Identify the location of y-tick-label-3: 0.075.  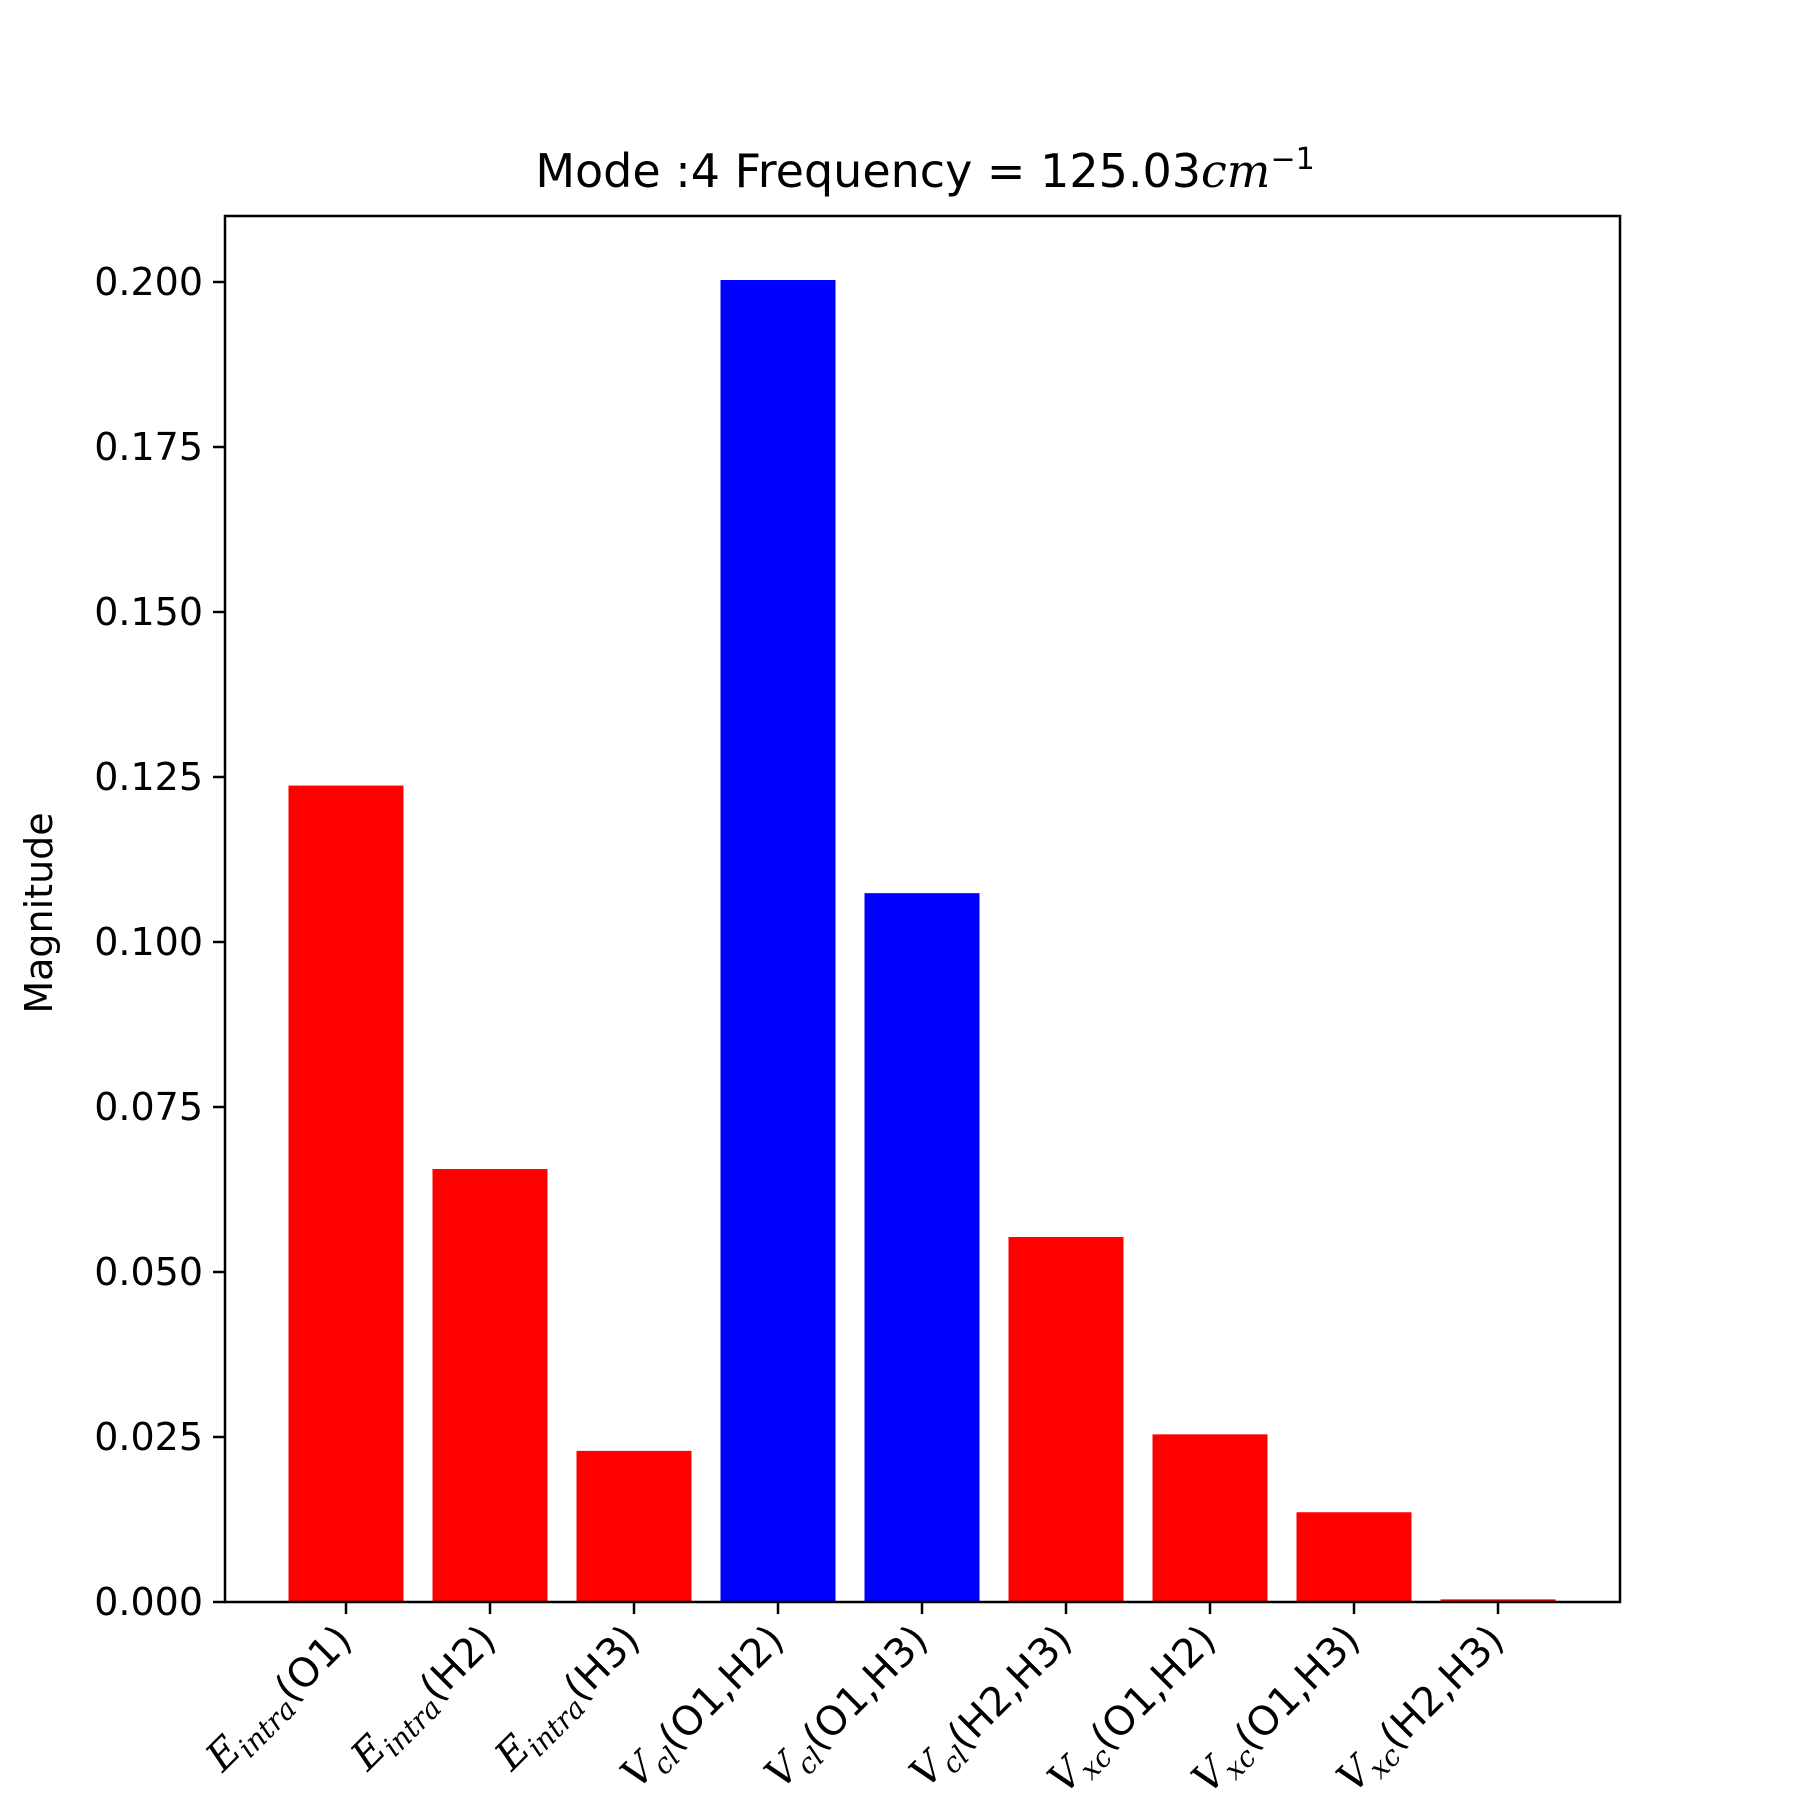
(148, 1107).